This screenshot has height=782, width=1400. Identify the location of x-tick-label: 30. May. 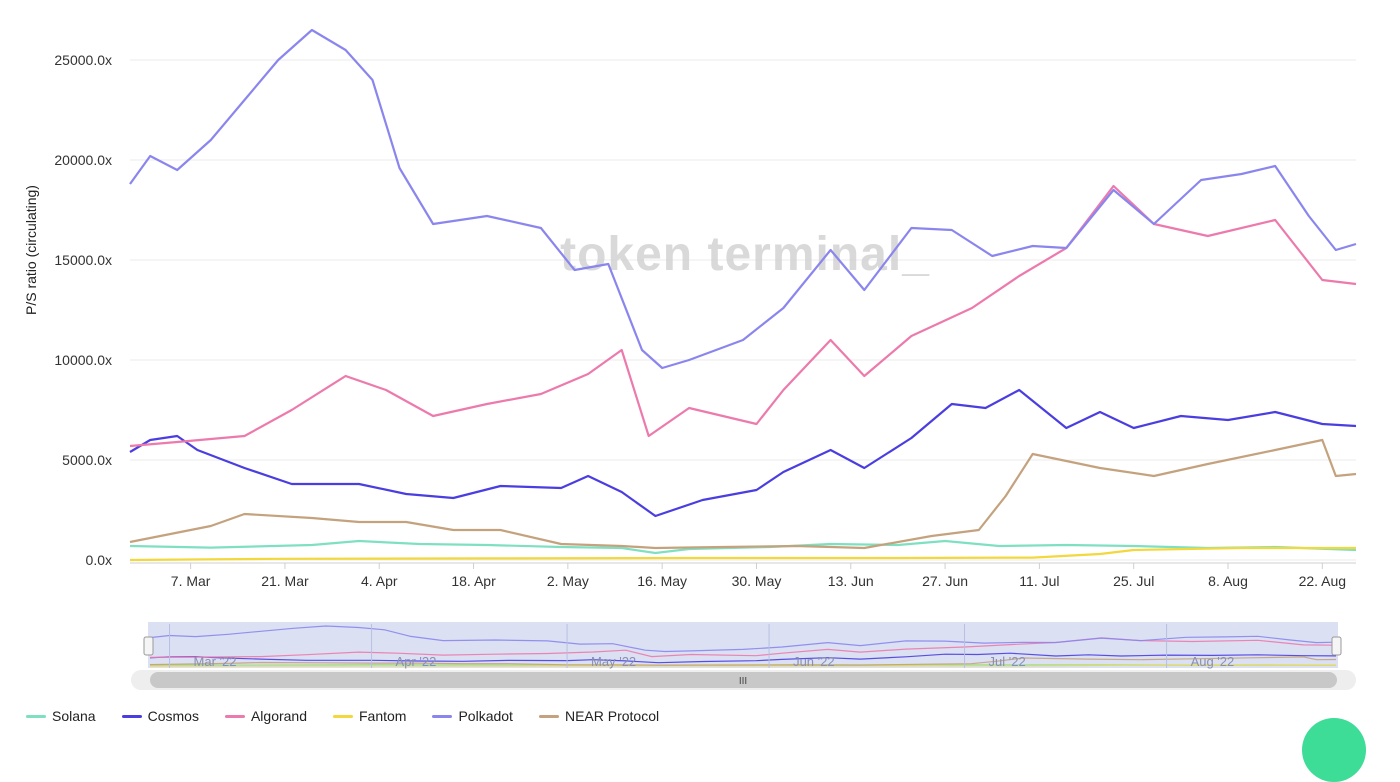
(757, 581).